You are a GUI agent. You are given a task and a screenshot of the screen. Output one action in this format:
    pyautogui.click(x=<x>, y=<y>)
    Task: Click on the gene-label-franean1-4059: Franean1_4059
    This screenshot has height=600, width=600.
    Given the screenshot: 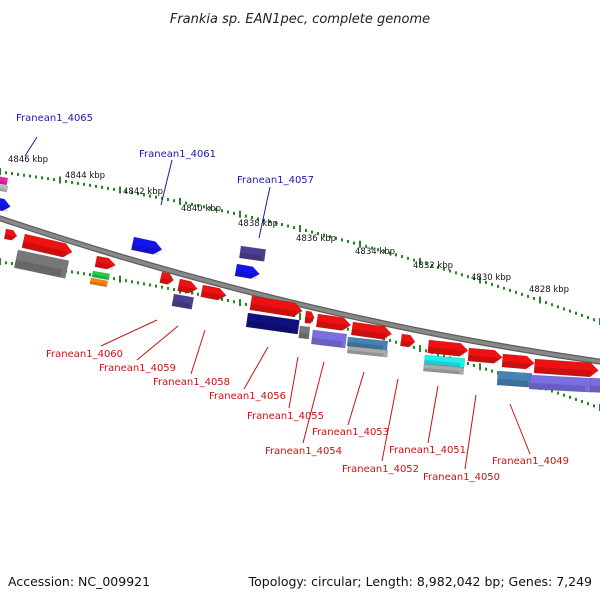 What is the action you would take?
    pyautogui.click(x=137, y=368)
    